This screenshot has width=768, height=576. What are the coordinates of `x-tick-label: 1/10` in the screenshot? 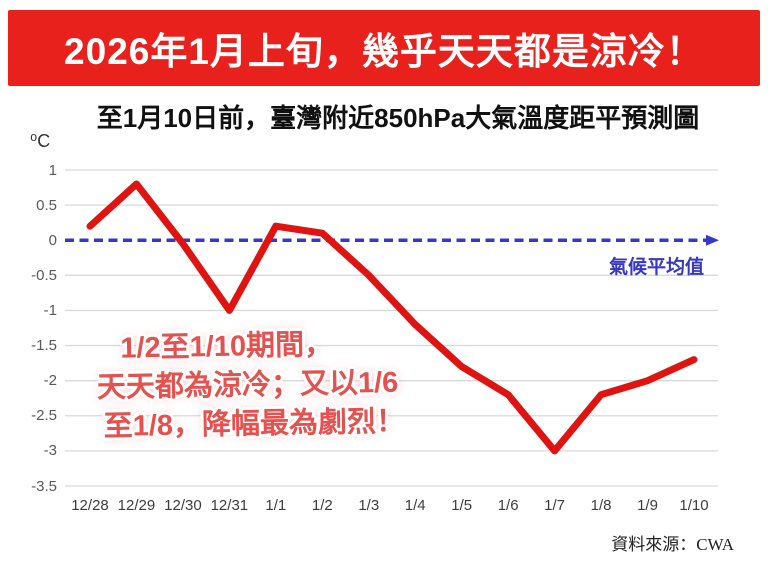 It's located at (694, 505).